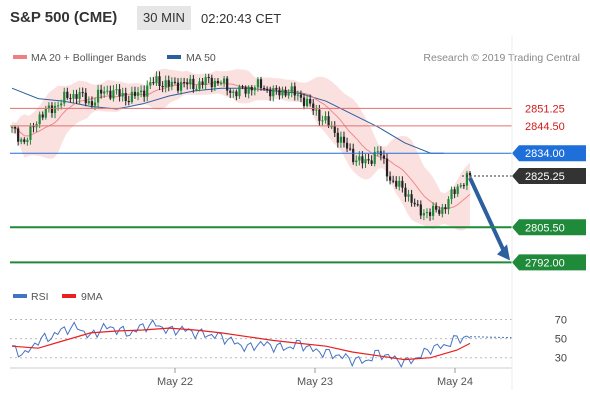 Image resolution: width=590 pixels, height=400 pixels. What do you see at coordinates (549, 153) in the screenshot?
I see `level-tag-2834.00` at bounding box center [549, 153].